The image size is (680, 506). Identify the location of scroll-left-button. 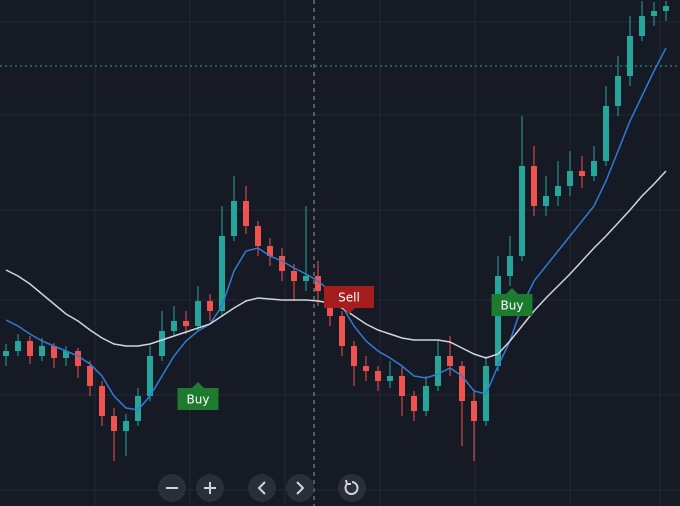
(262, 488).